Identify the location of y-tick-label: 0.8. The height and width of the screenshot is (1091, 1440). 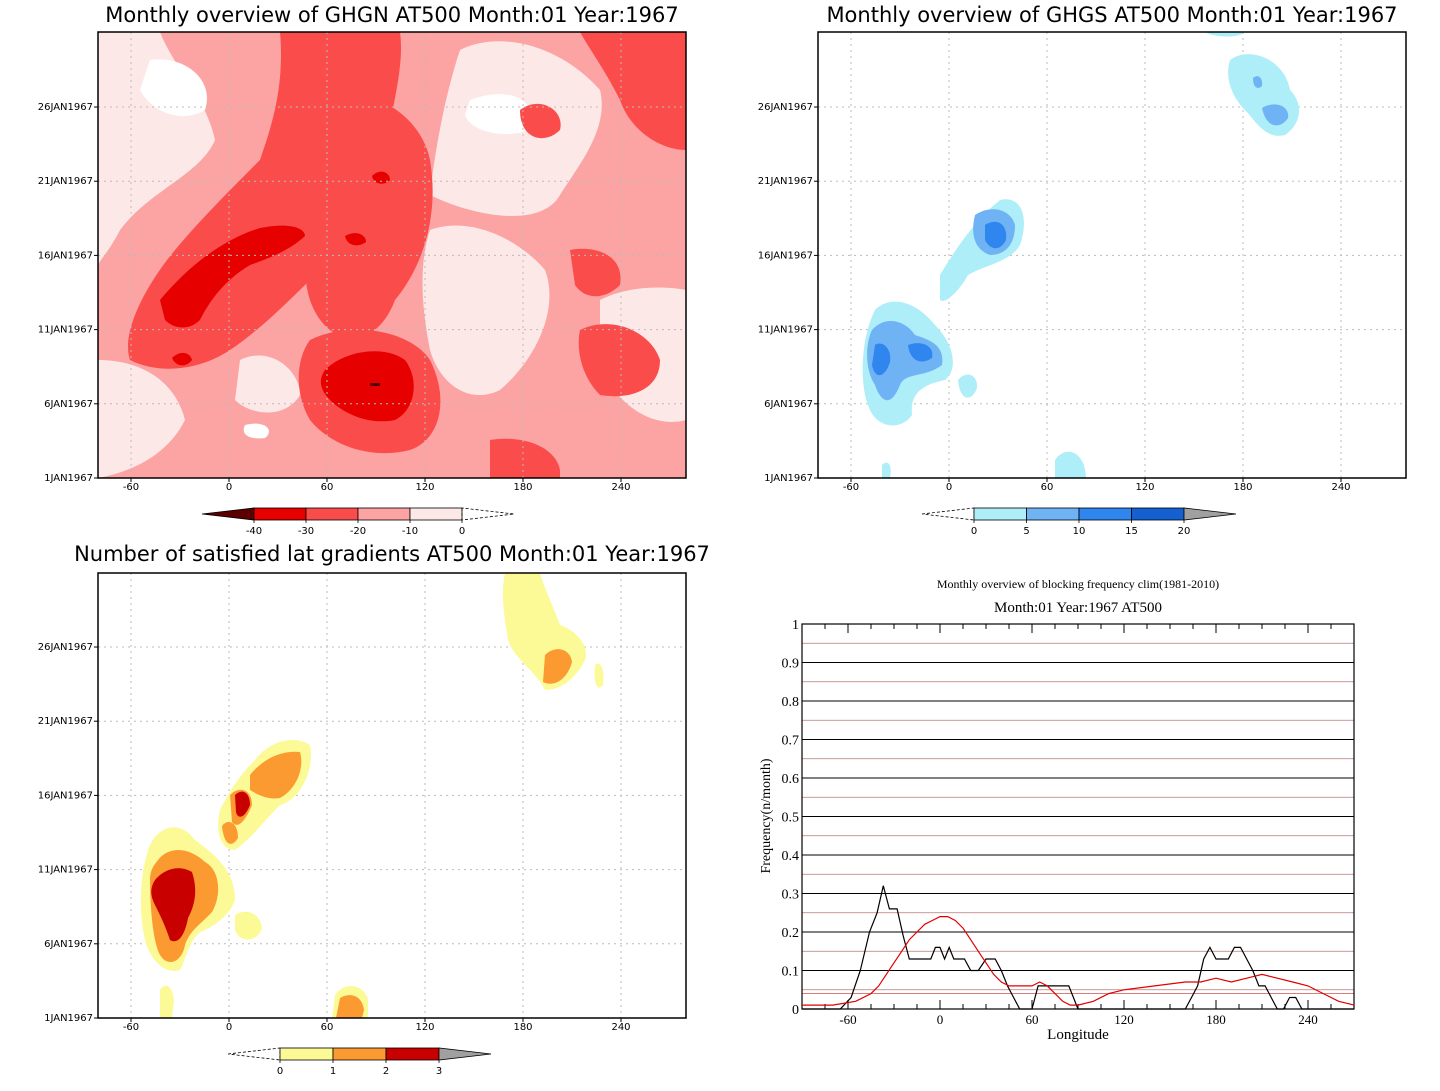
(791, 702).